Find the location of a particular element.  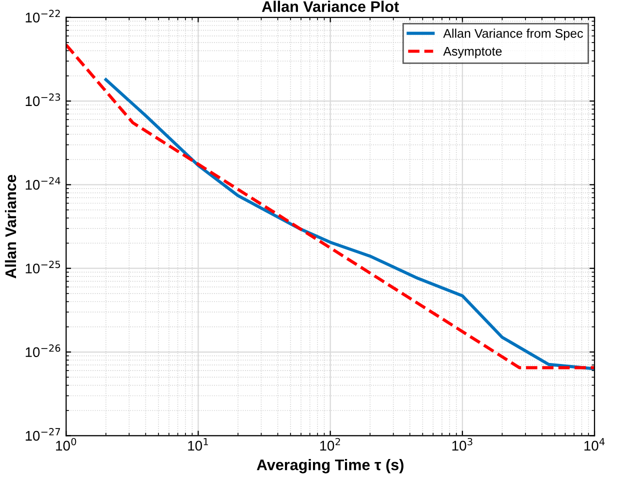

y-tick-label: 10$^{−25}$ is located at coordinates (43, 267).